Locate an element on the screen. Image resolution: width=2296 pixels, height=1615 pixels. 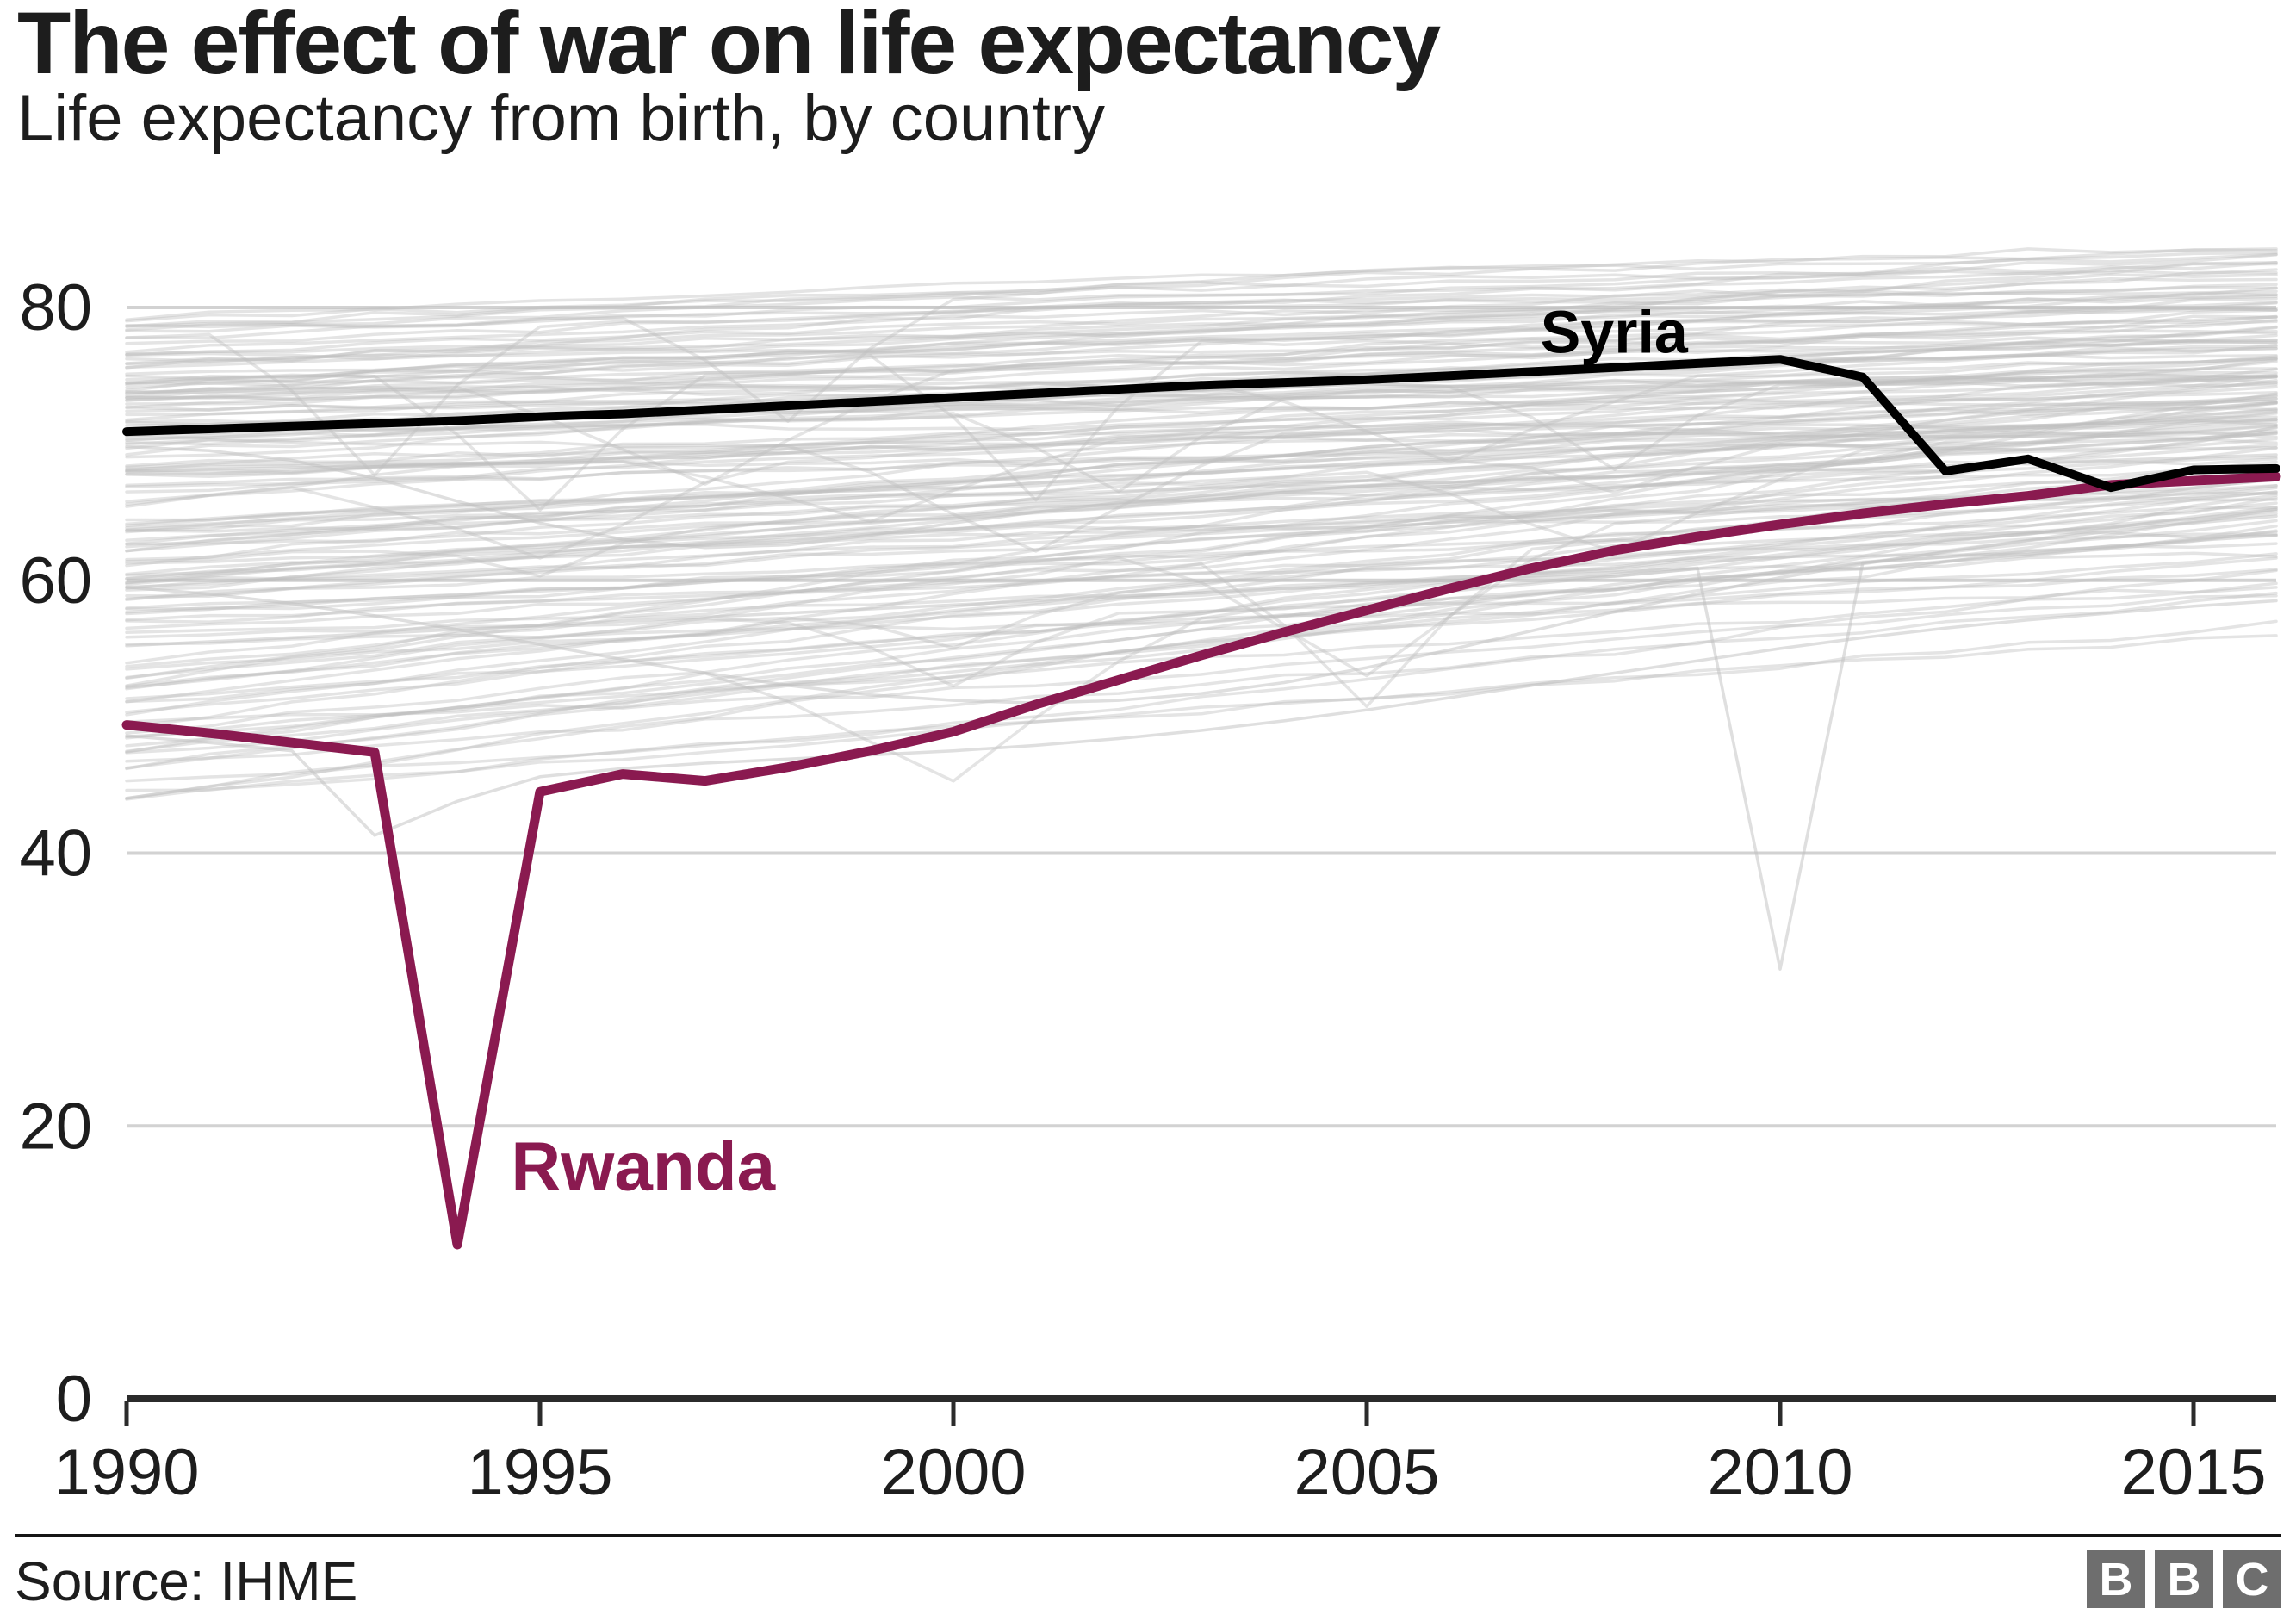
series-label-rwanda: Rwanda is located at coordinates (643, 1166).